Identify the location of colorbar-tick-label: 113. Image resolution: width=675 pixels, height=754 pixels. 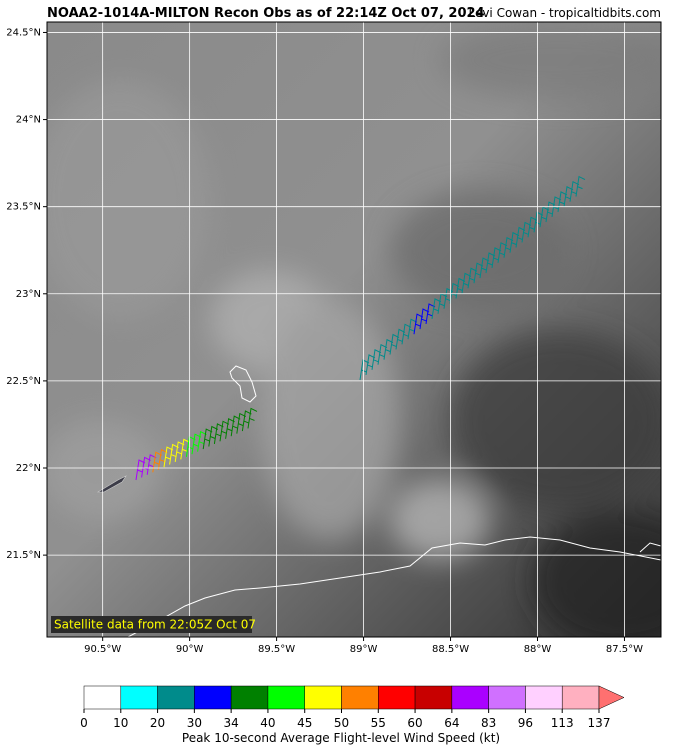
(562, 723).